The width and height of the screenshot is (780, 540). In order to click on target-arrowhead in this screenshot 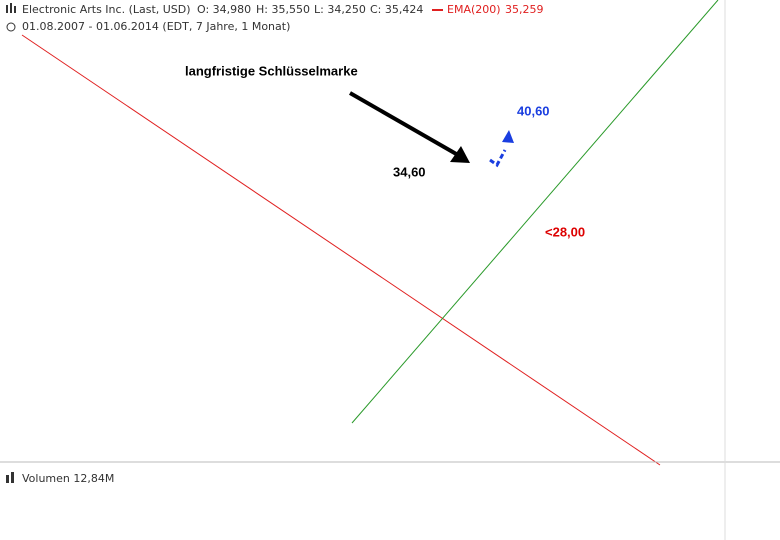, I will do `click(508, 136)`.